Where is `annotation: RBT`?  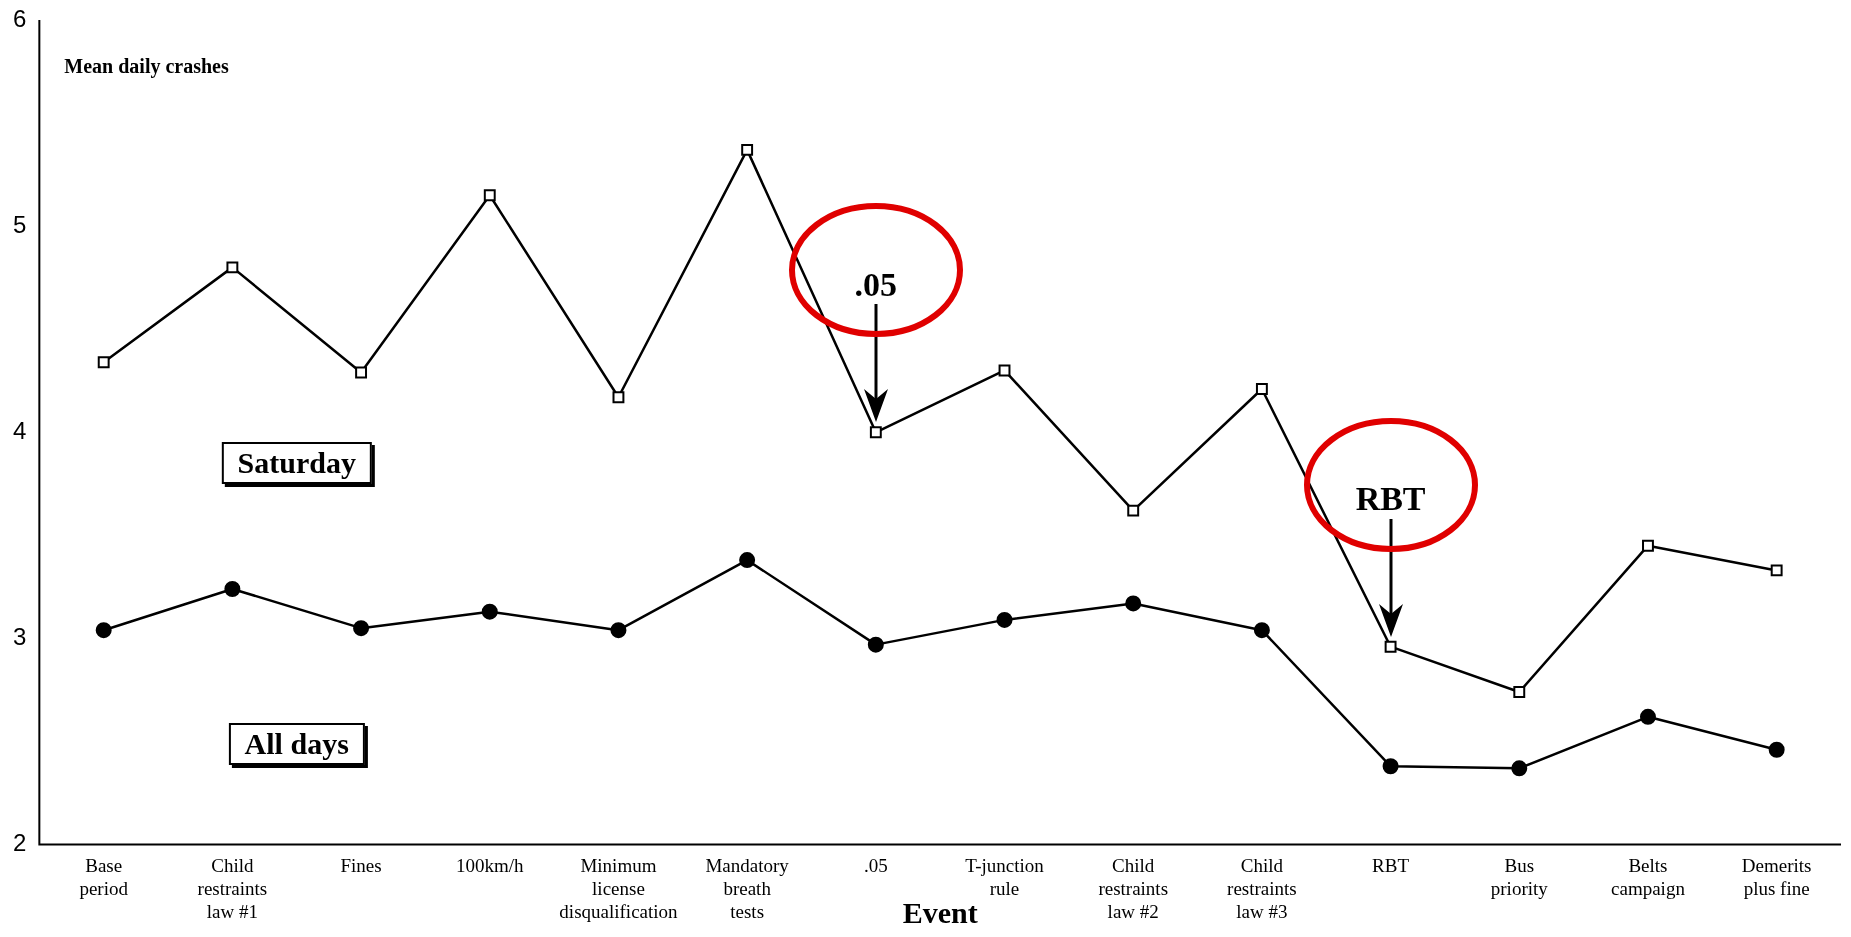
annotation: RBT is located at coordinates (1390, 499).